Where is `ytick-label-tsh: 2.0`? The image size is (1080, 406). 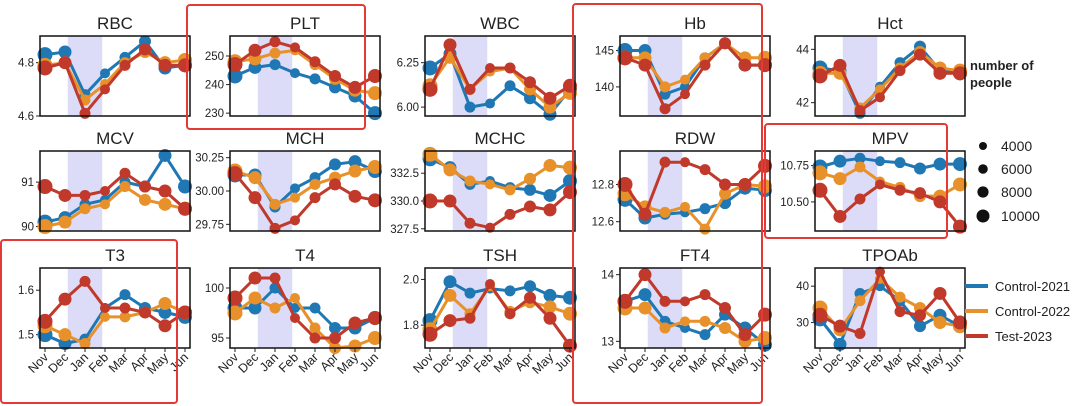
ytick-label-tsh: 2.0 is located at coordinates (411, 280).